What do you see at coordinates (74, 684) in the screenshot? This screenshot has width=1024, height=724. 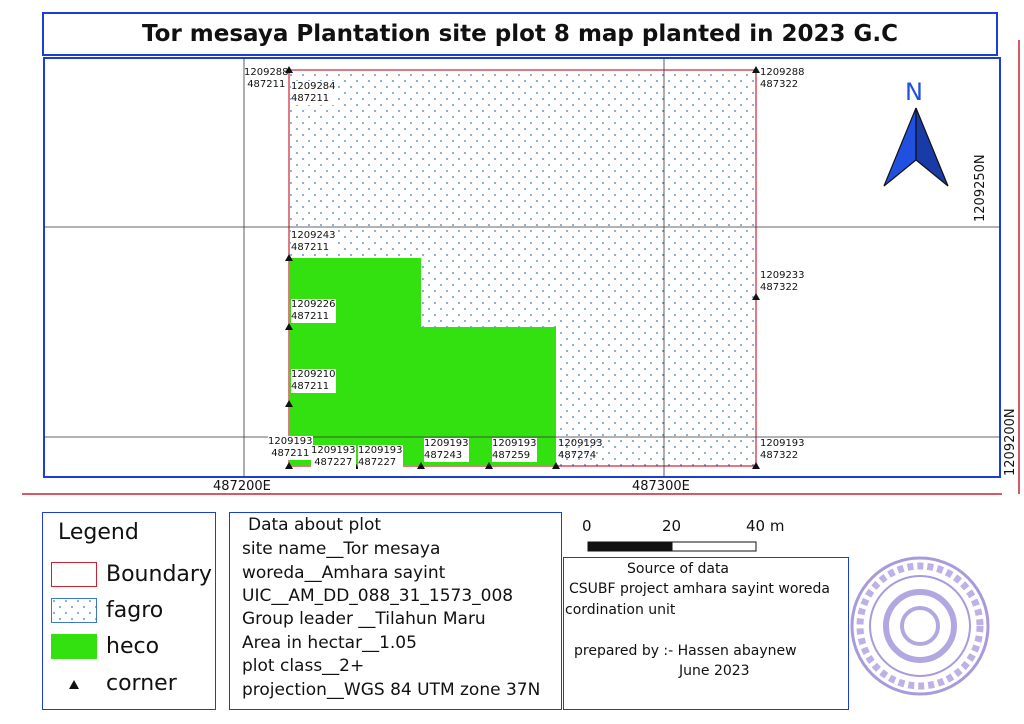 I see `legend-corner-triangle-icon` at bounding box center [74, 684].